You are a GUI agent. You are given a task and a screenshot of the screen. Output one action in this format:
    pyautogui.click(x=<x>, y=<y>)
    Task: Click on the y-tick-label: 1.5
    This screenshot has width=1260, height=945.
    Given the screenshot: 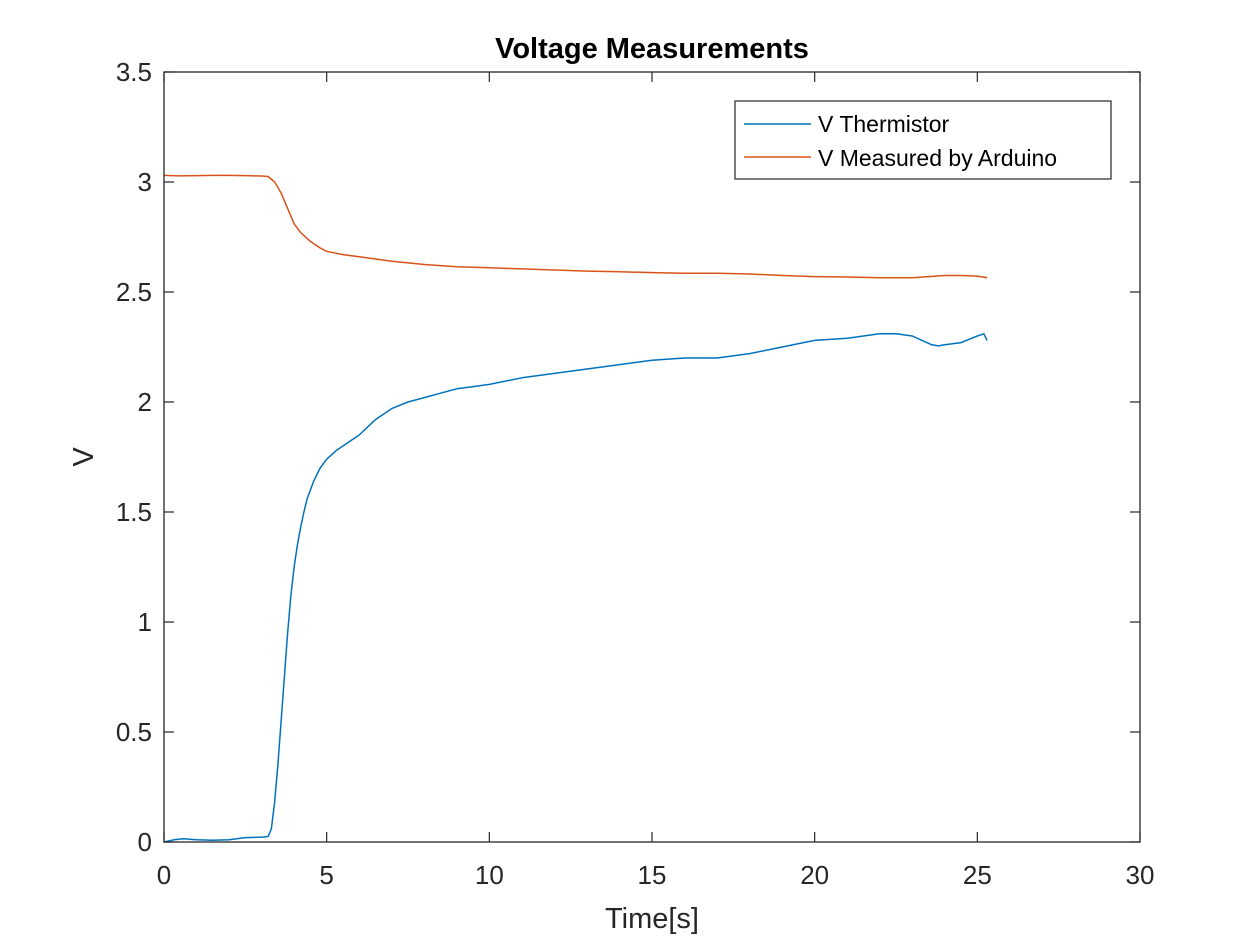 What is the action you would take?
    pyautogui.click(x=134, y=512)
    